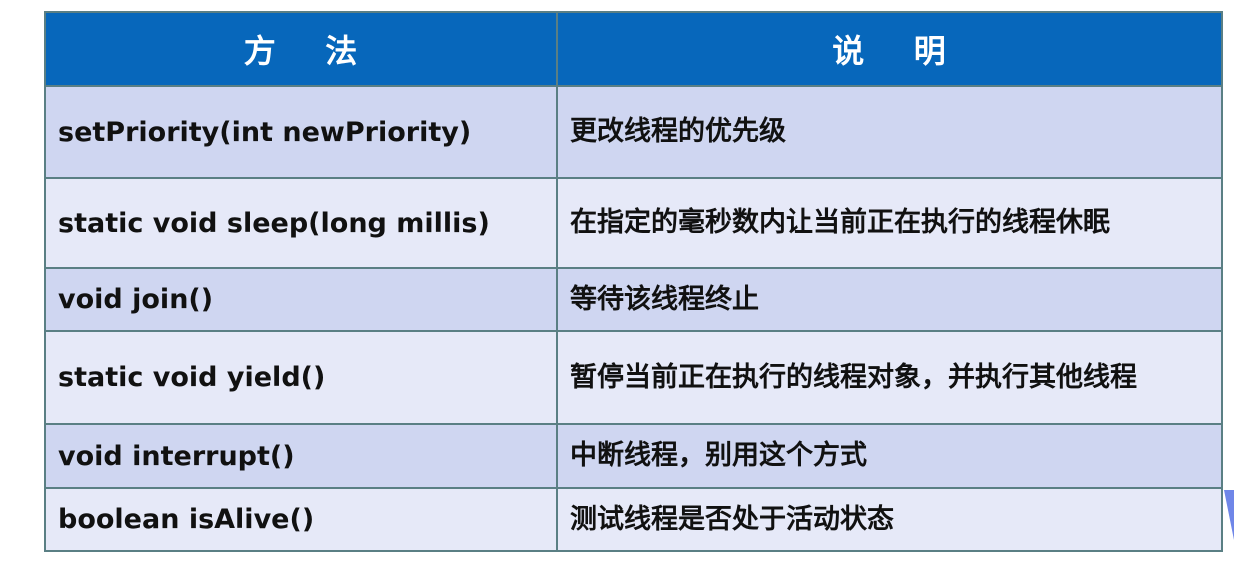 The height and width of the screenshot is (562, 1234). What do you see at coordinates (889, 456) in the screenshot?
I see `description-cell: 中断线程，别用这个方式` at bounding box center [889, 456].